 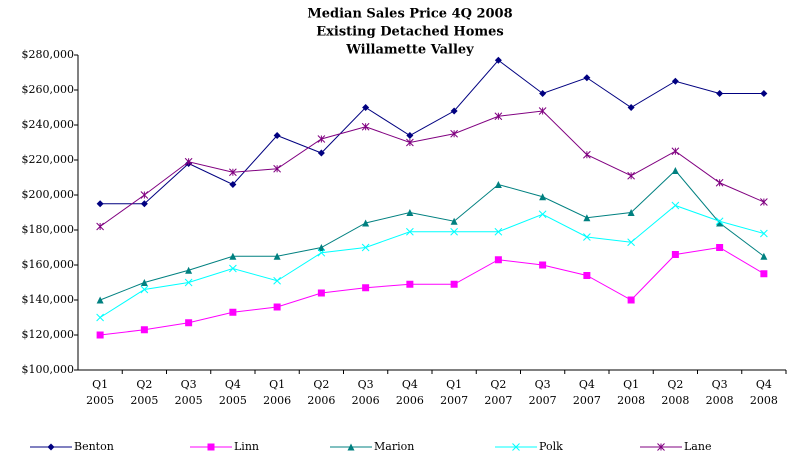 What do you see at coordinates (48, 229) in the screenshot?
I see `y-tick-label: $180,000` at bounding box center [48, 229].